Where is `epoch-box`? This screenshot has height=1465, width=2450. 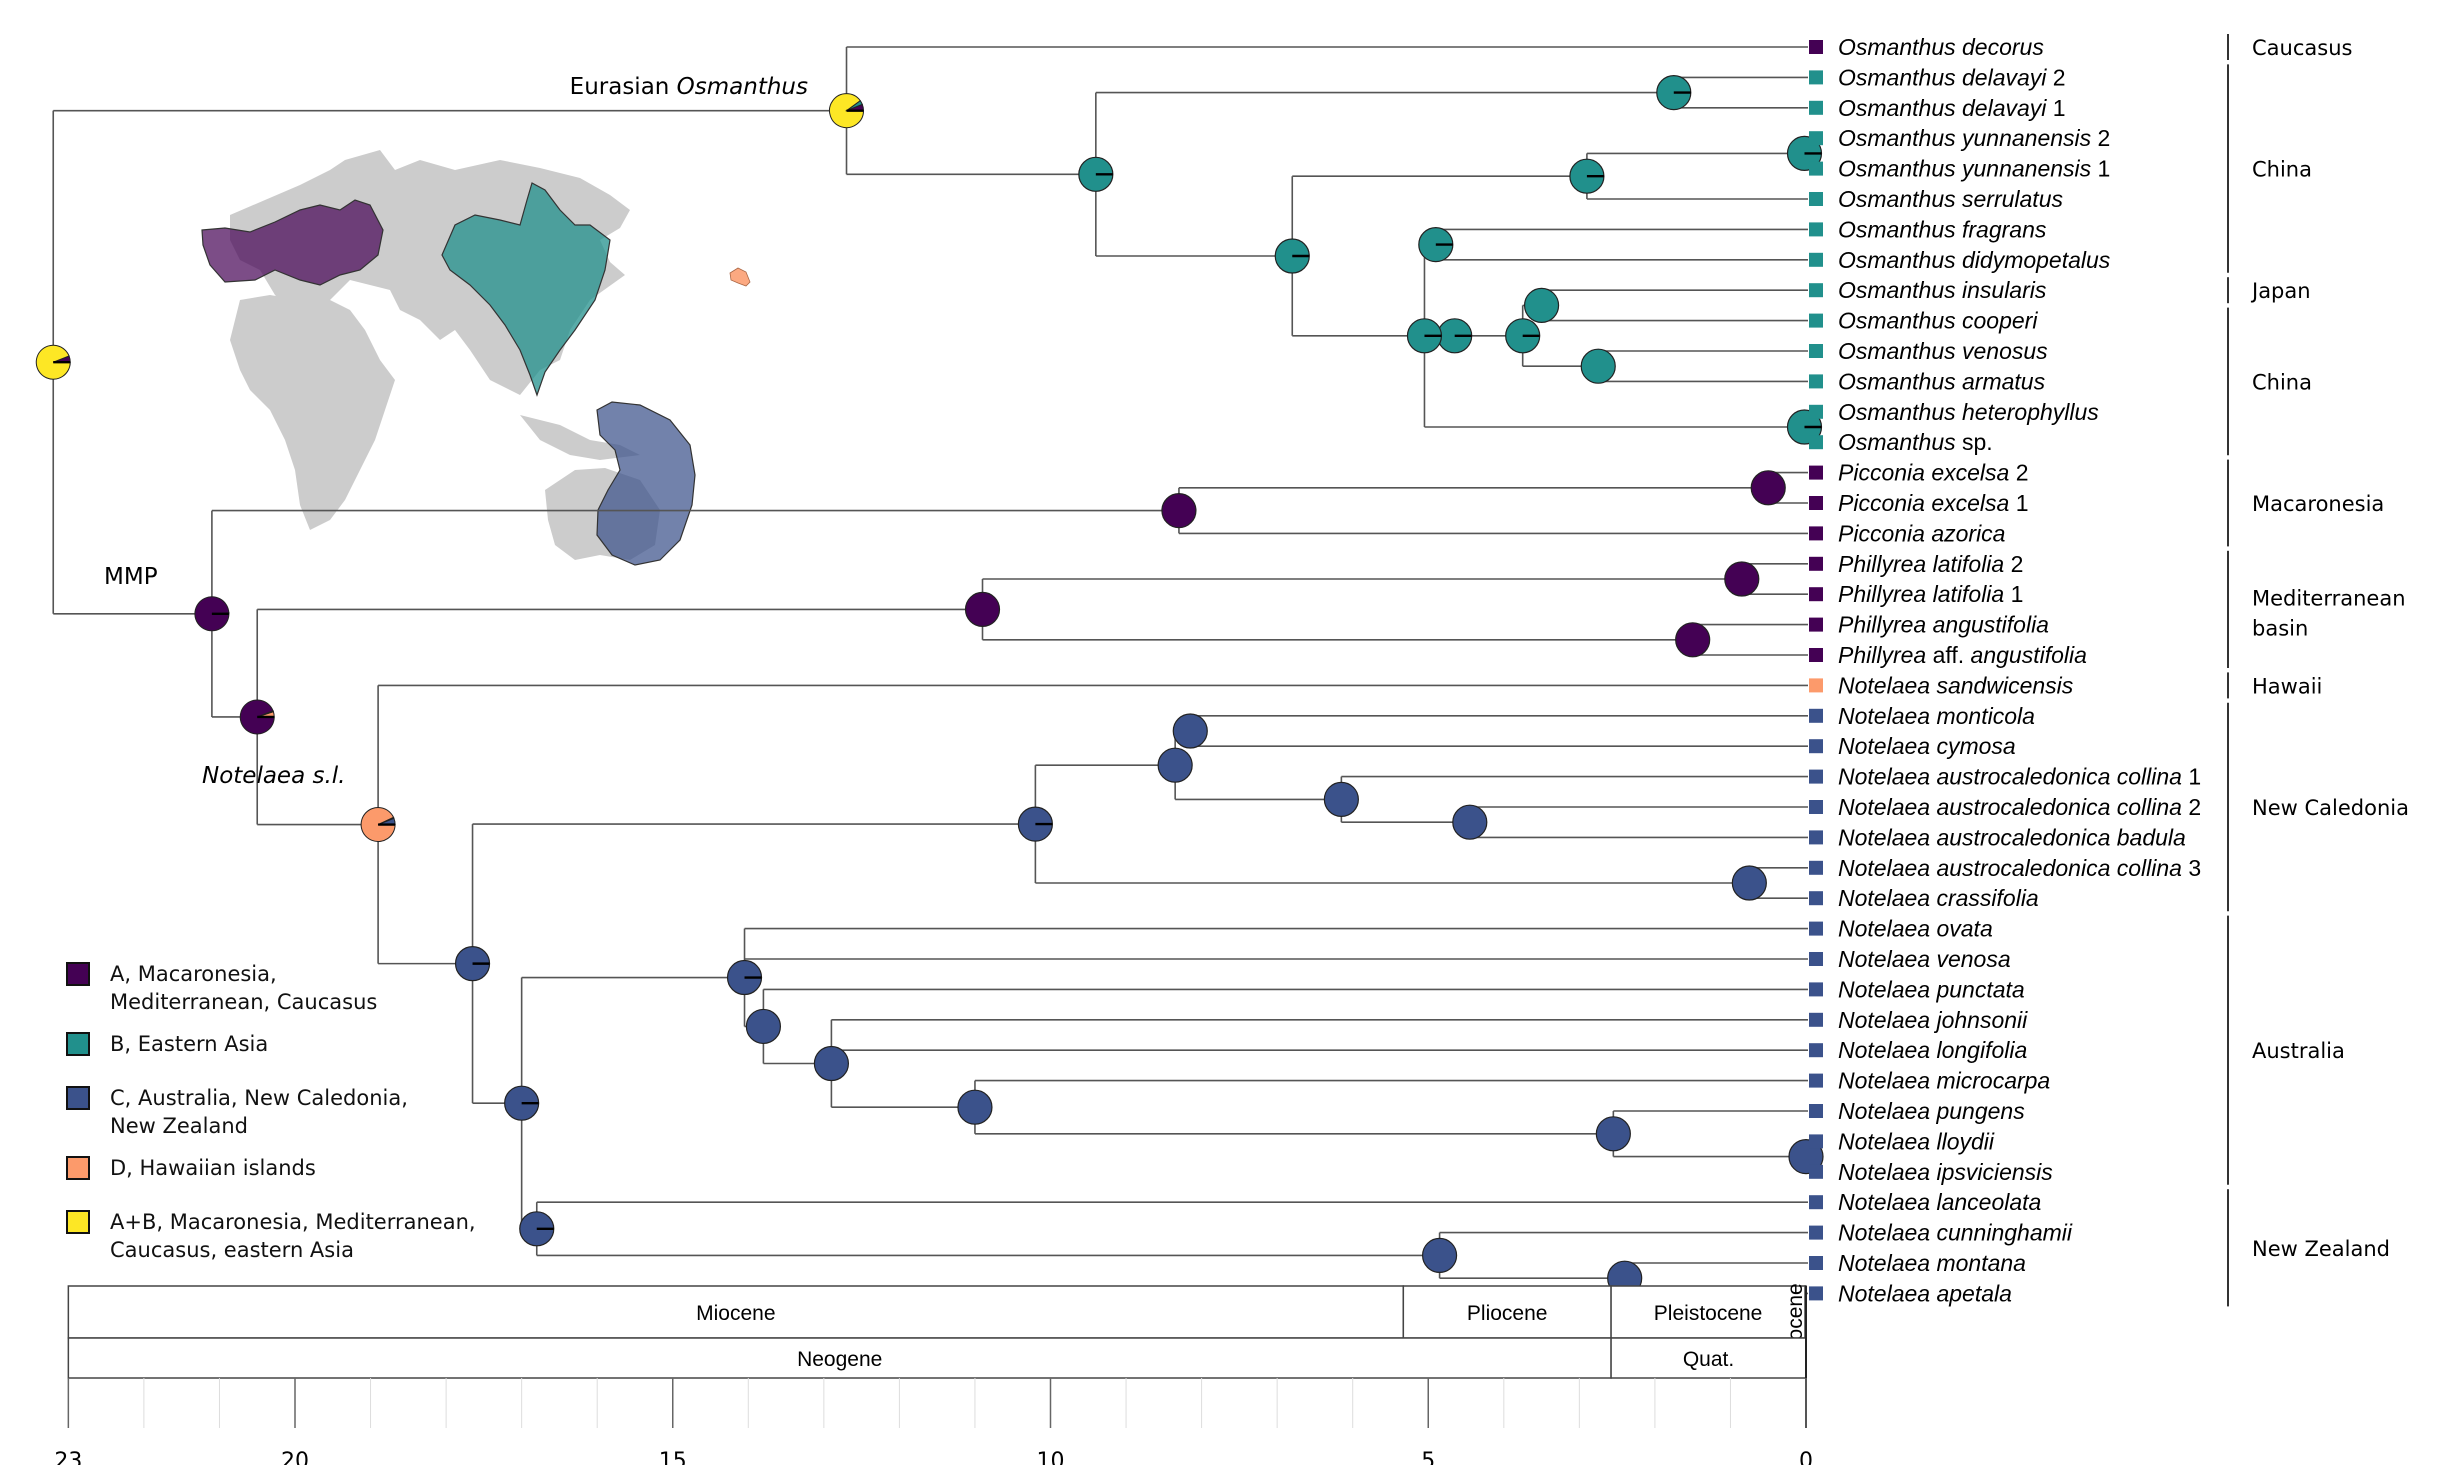 epoch-box is located at coordinates (1708, 1312).